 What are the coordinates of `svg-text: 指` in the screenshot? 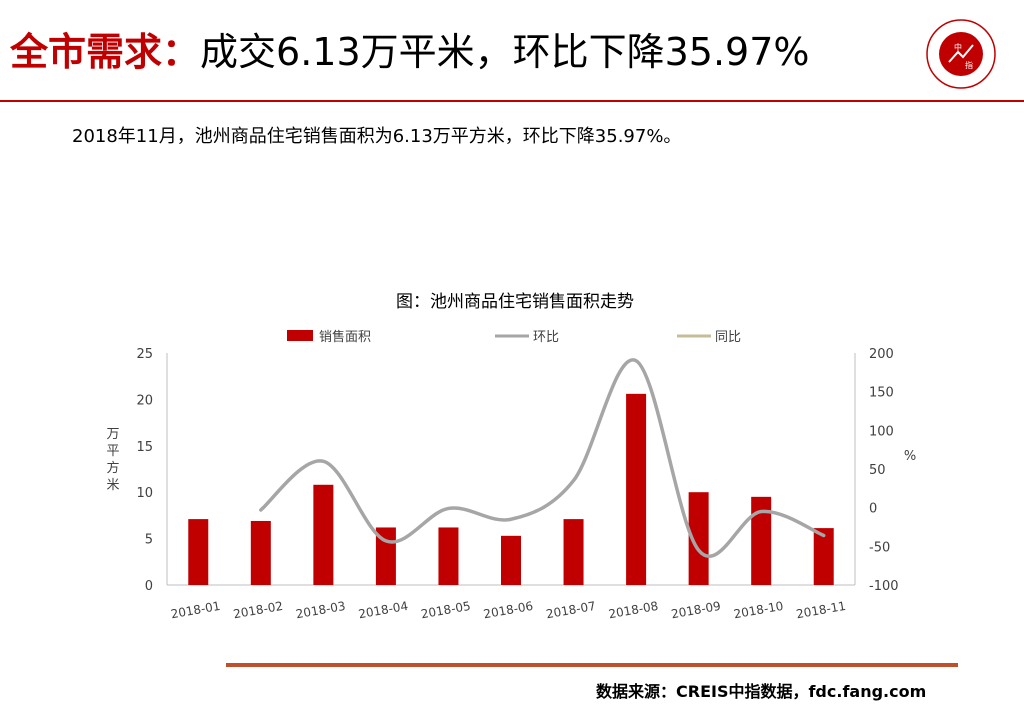 It's located at (969, 65).